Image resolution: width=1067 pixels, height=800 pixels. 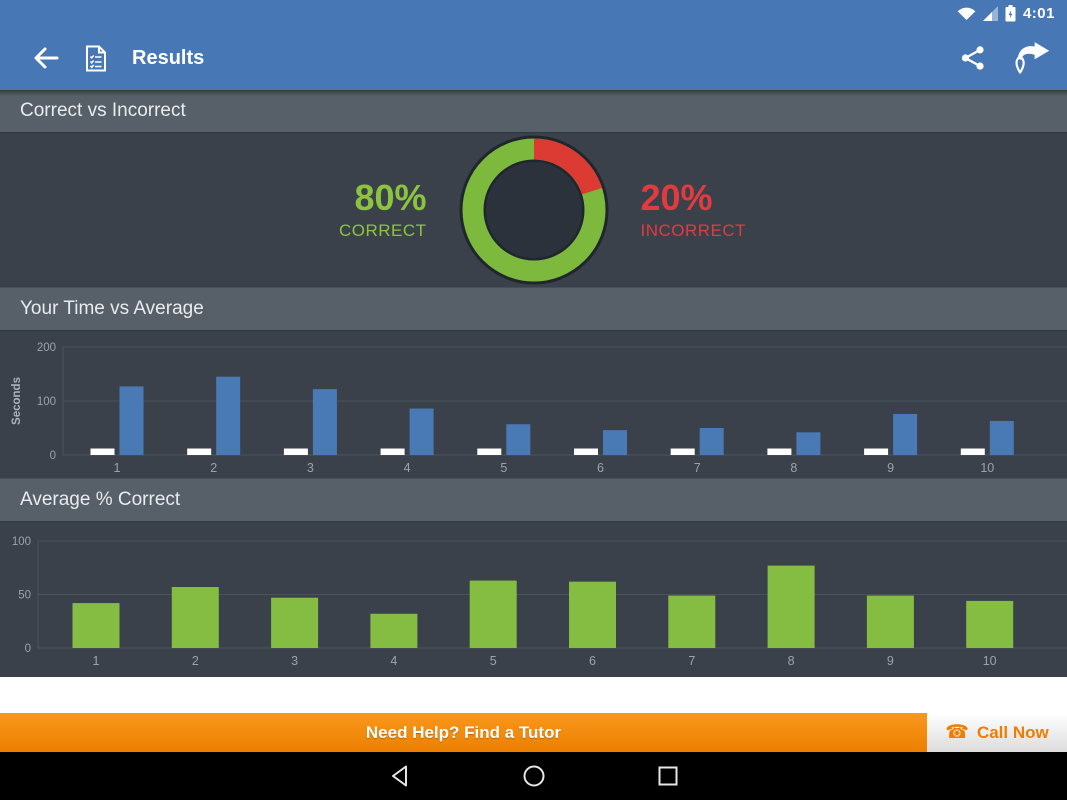 I want to click on share-button, so click(x=973, y=58).